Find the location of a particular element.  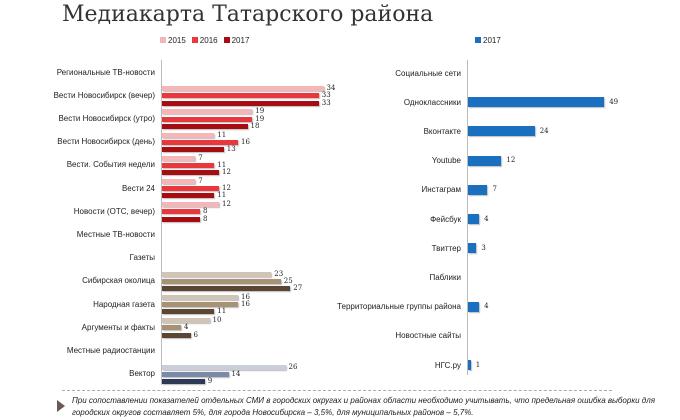

data-label: 13 is located at coordinates (231, 149).